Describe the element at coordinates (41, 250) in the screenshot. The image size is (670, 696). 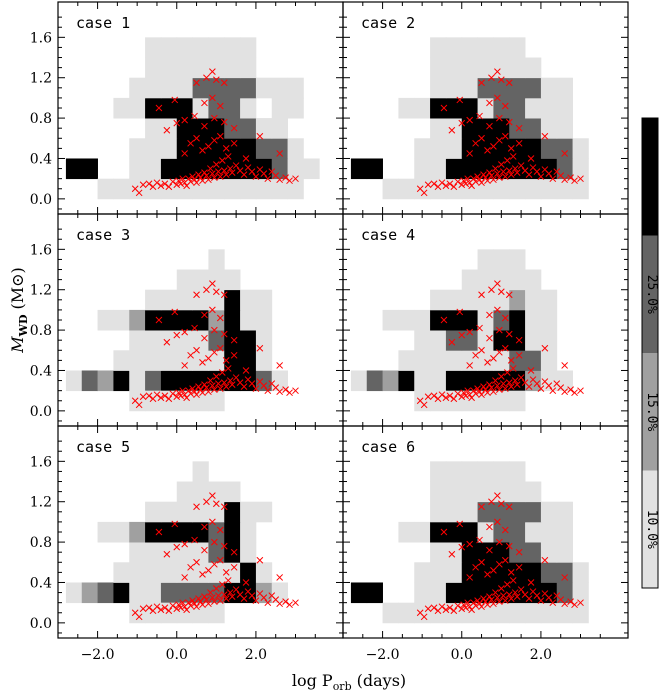
I see `y-tick-label: 1.6` at that location.